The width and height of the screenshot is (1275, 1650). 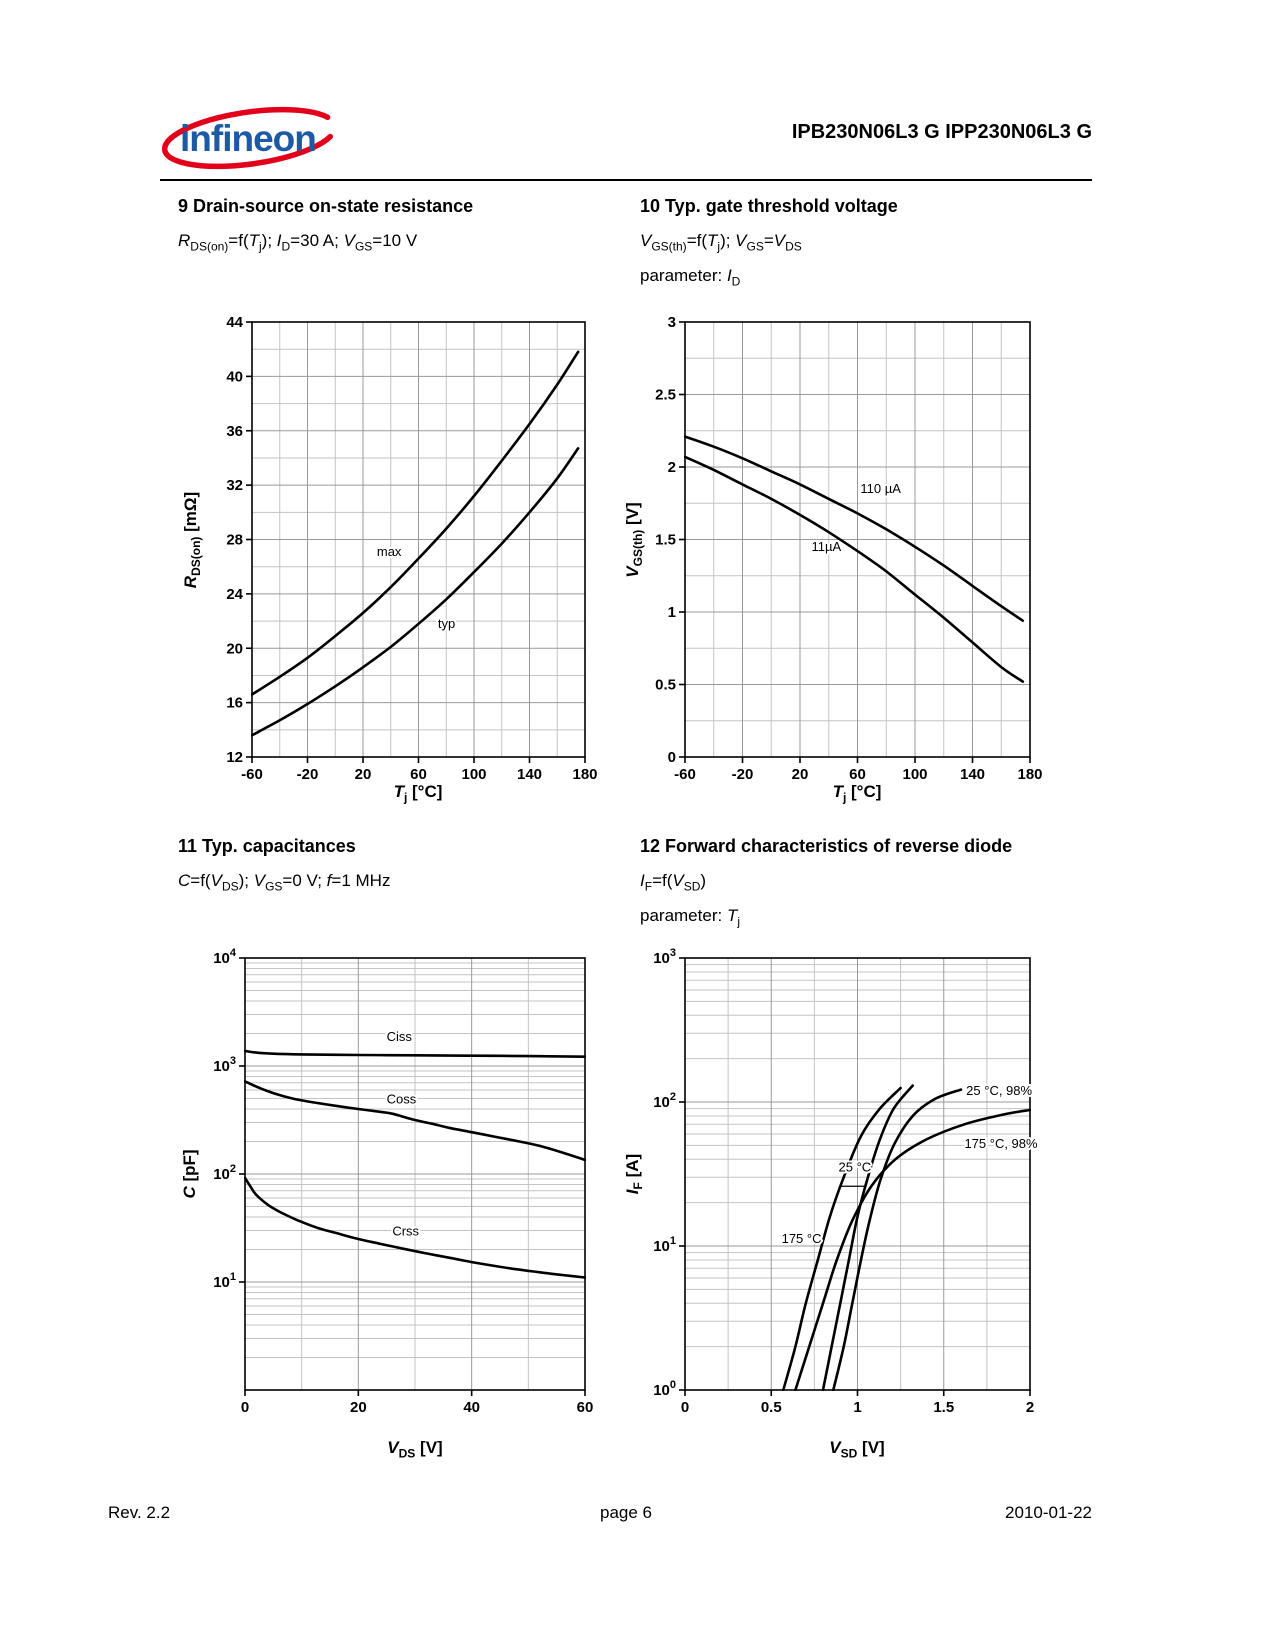 What do you see at coordinates (626, 1512) in the screenshot?
I see `footer-page-number: page 6` at bounding box center [626, 1512].